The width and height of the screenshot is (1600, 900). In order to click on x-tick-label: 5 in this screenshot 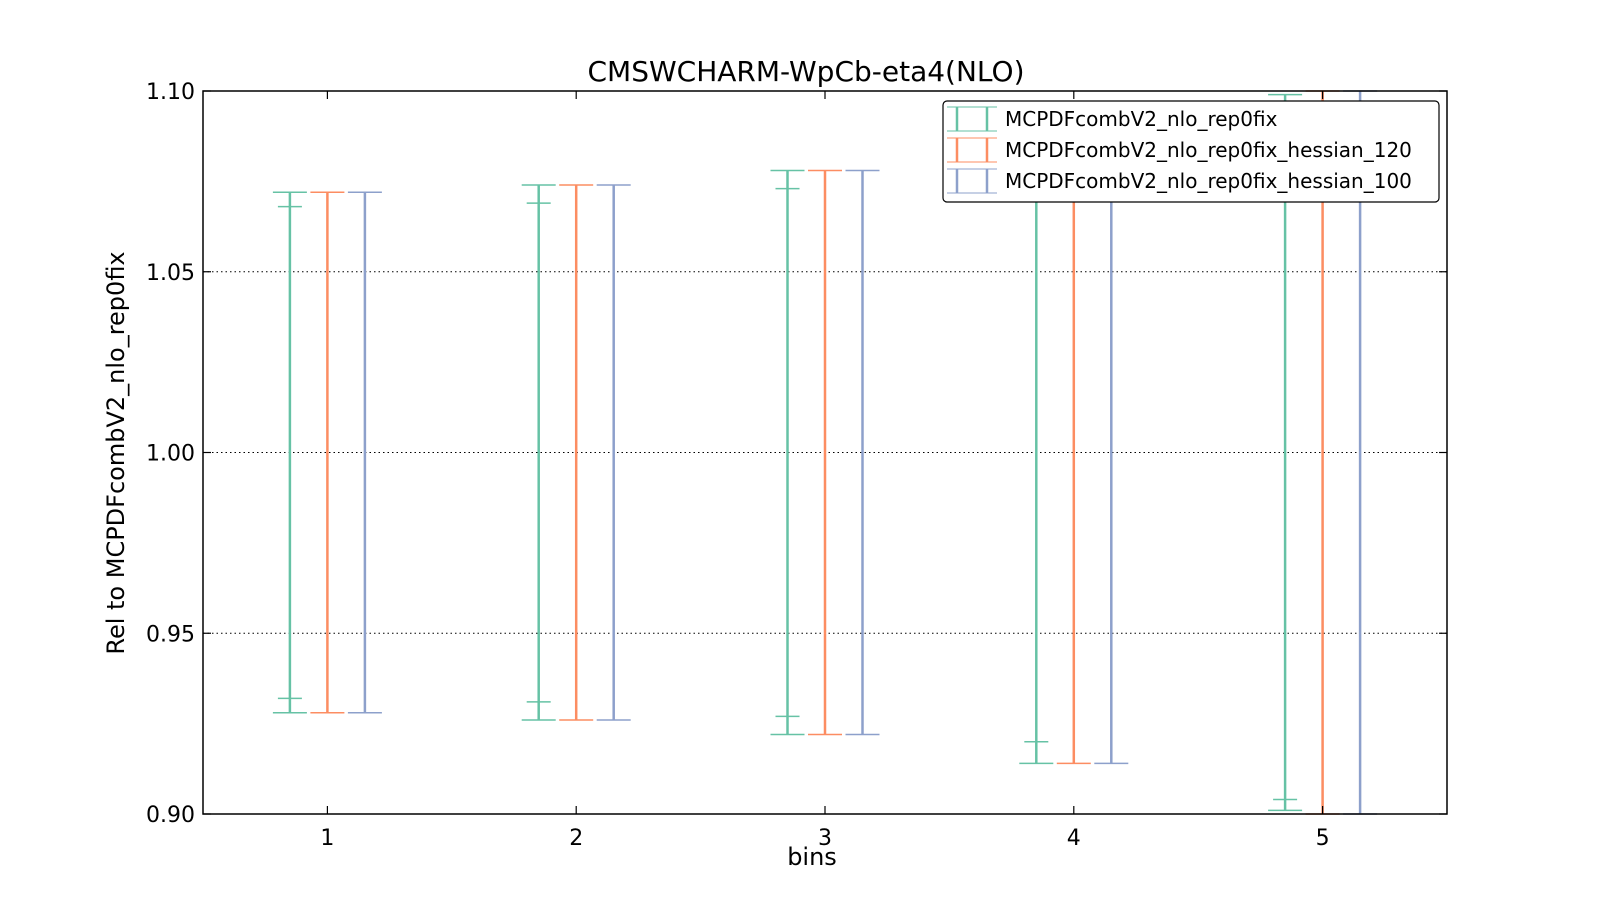, I will do `click(1323, 838)`.